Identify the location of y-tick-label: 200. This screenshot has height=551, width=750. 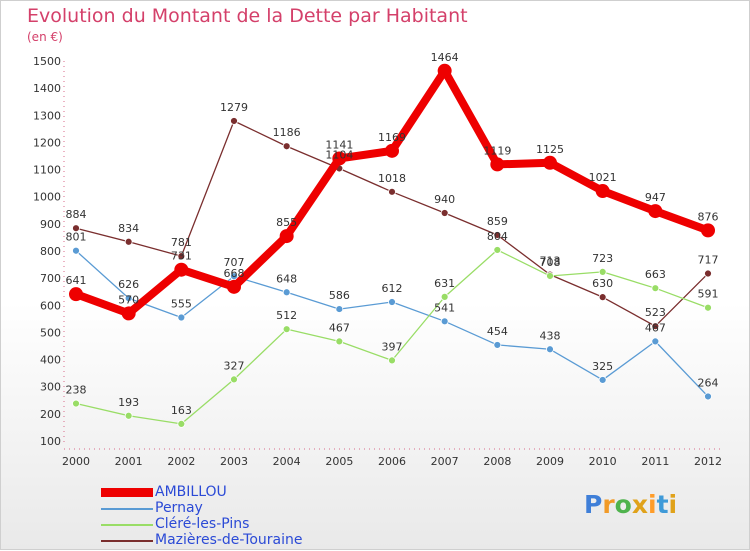
(50, 414).